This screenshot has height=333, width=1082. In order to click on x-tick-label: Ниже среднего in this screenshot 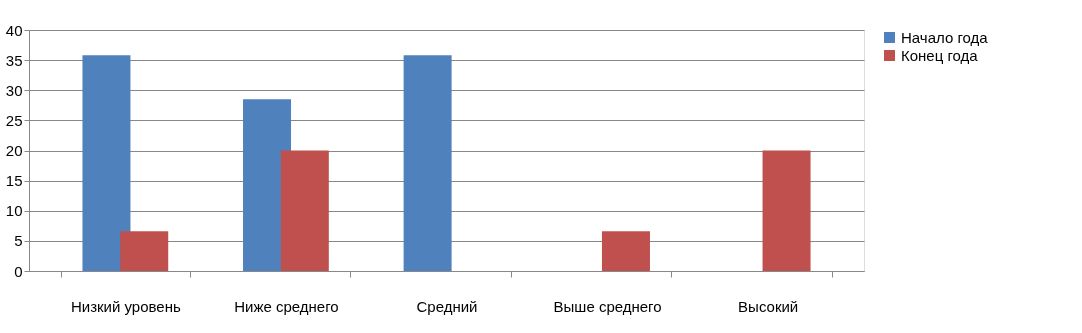, I will do `click(286, 306)`.